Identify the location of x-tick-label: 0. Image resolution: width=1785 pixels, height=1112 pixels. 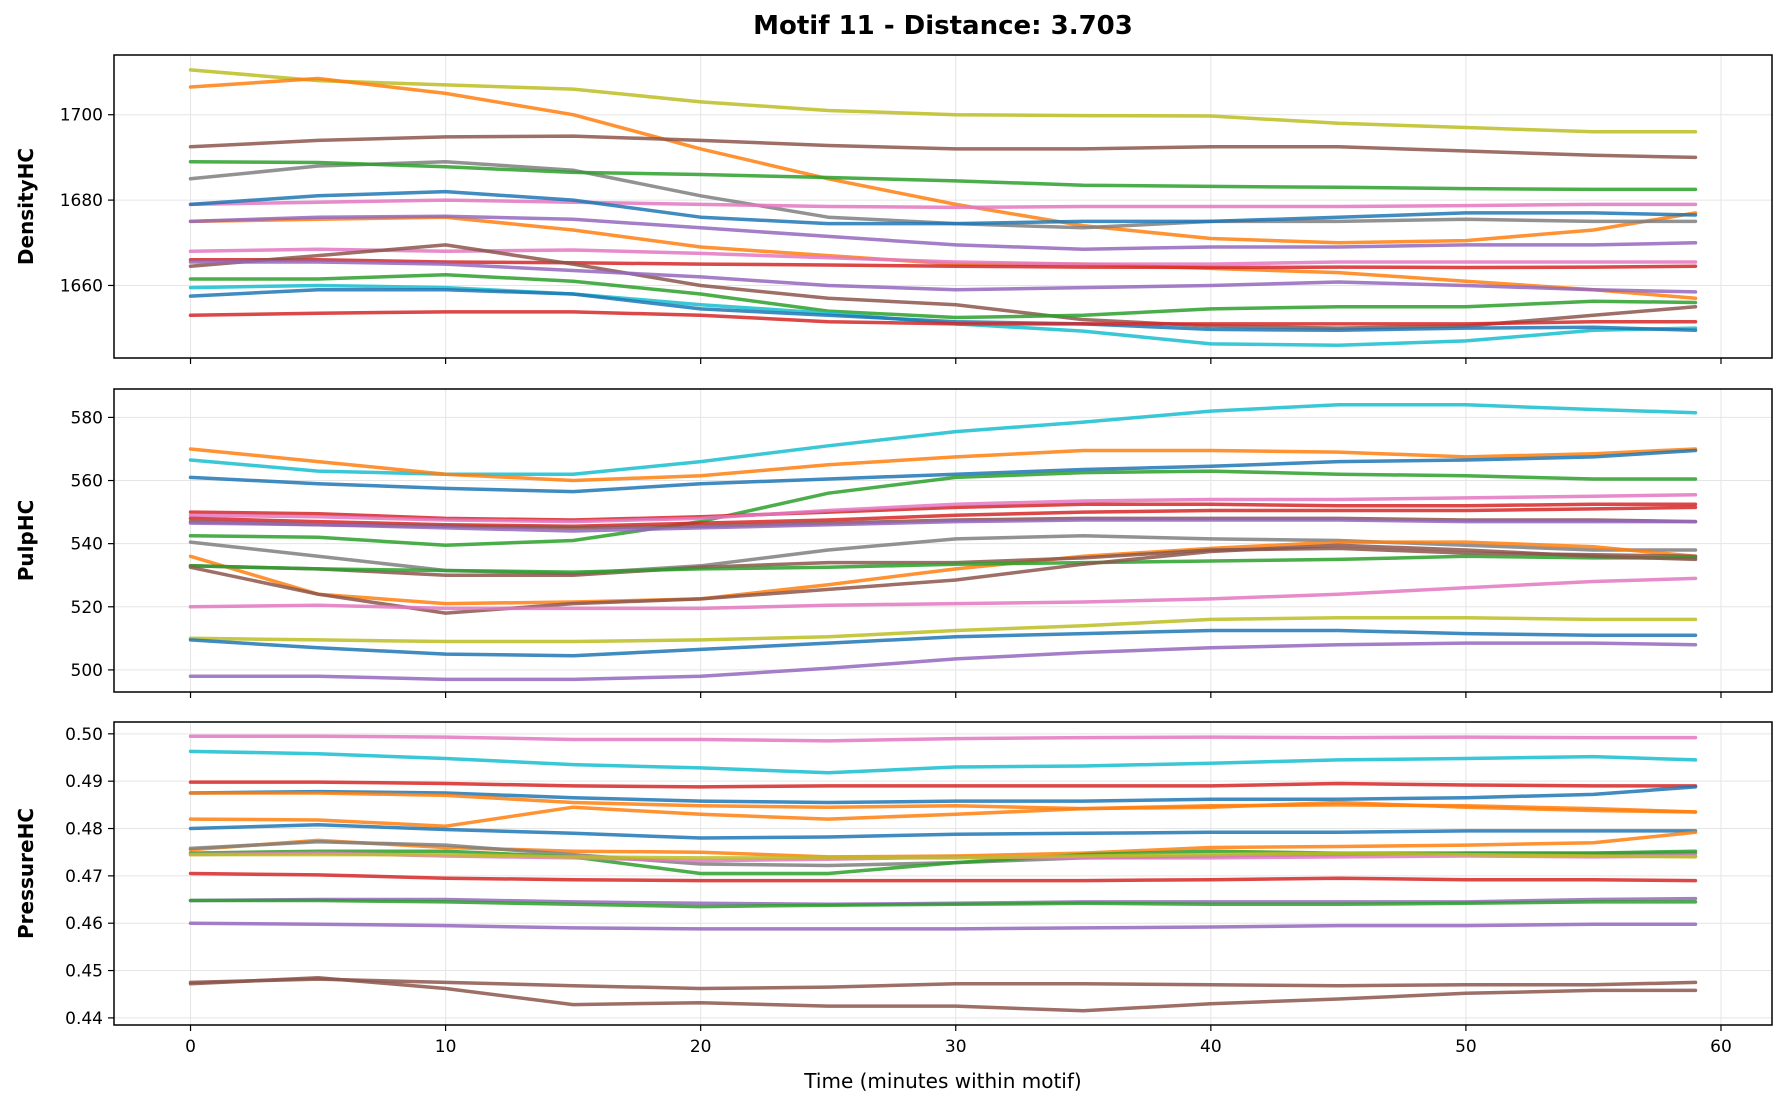
(190, 1047).